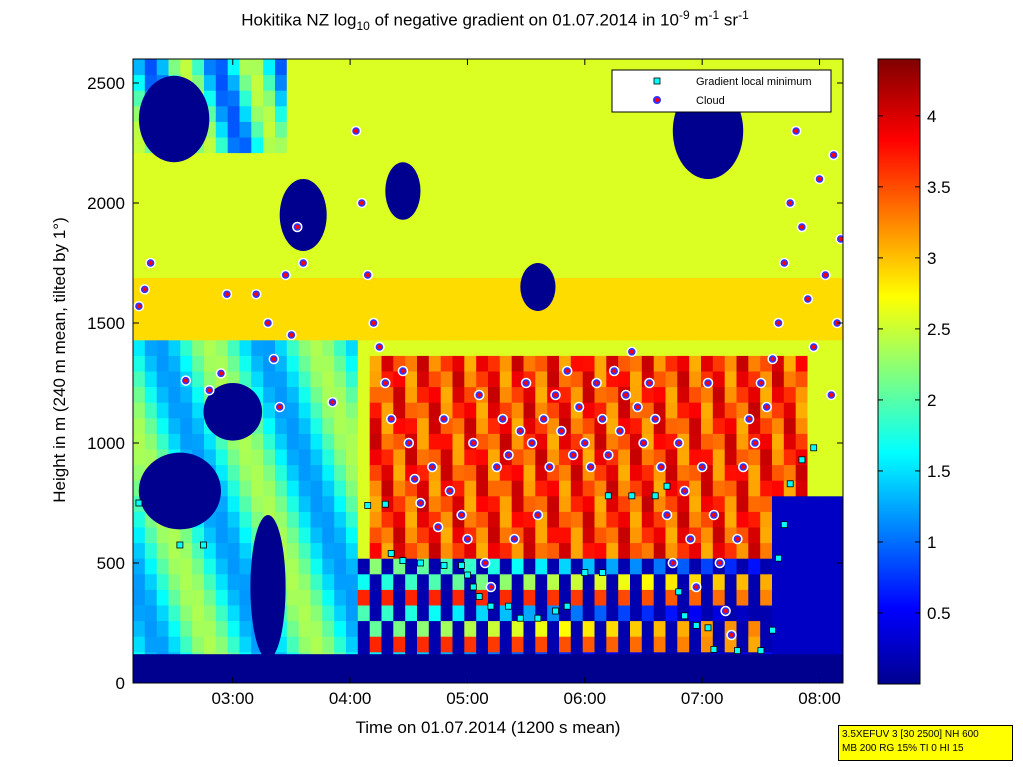 The height and width of the screenshot is (767, 1023). What do you see at coordinates (488, 668) in the screenshot?
I see `ground-band` at bounding box center [488, 668].